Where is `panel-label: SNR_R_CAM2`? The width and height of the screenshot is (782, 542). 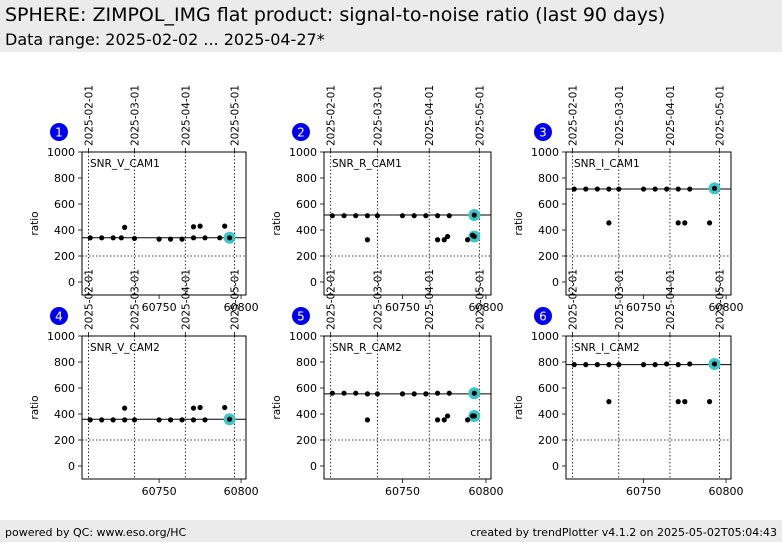
panel-label: SNR_R_CAM2 is located at coordinates (367, 348).